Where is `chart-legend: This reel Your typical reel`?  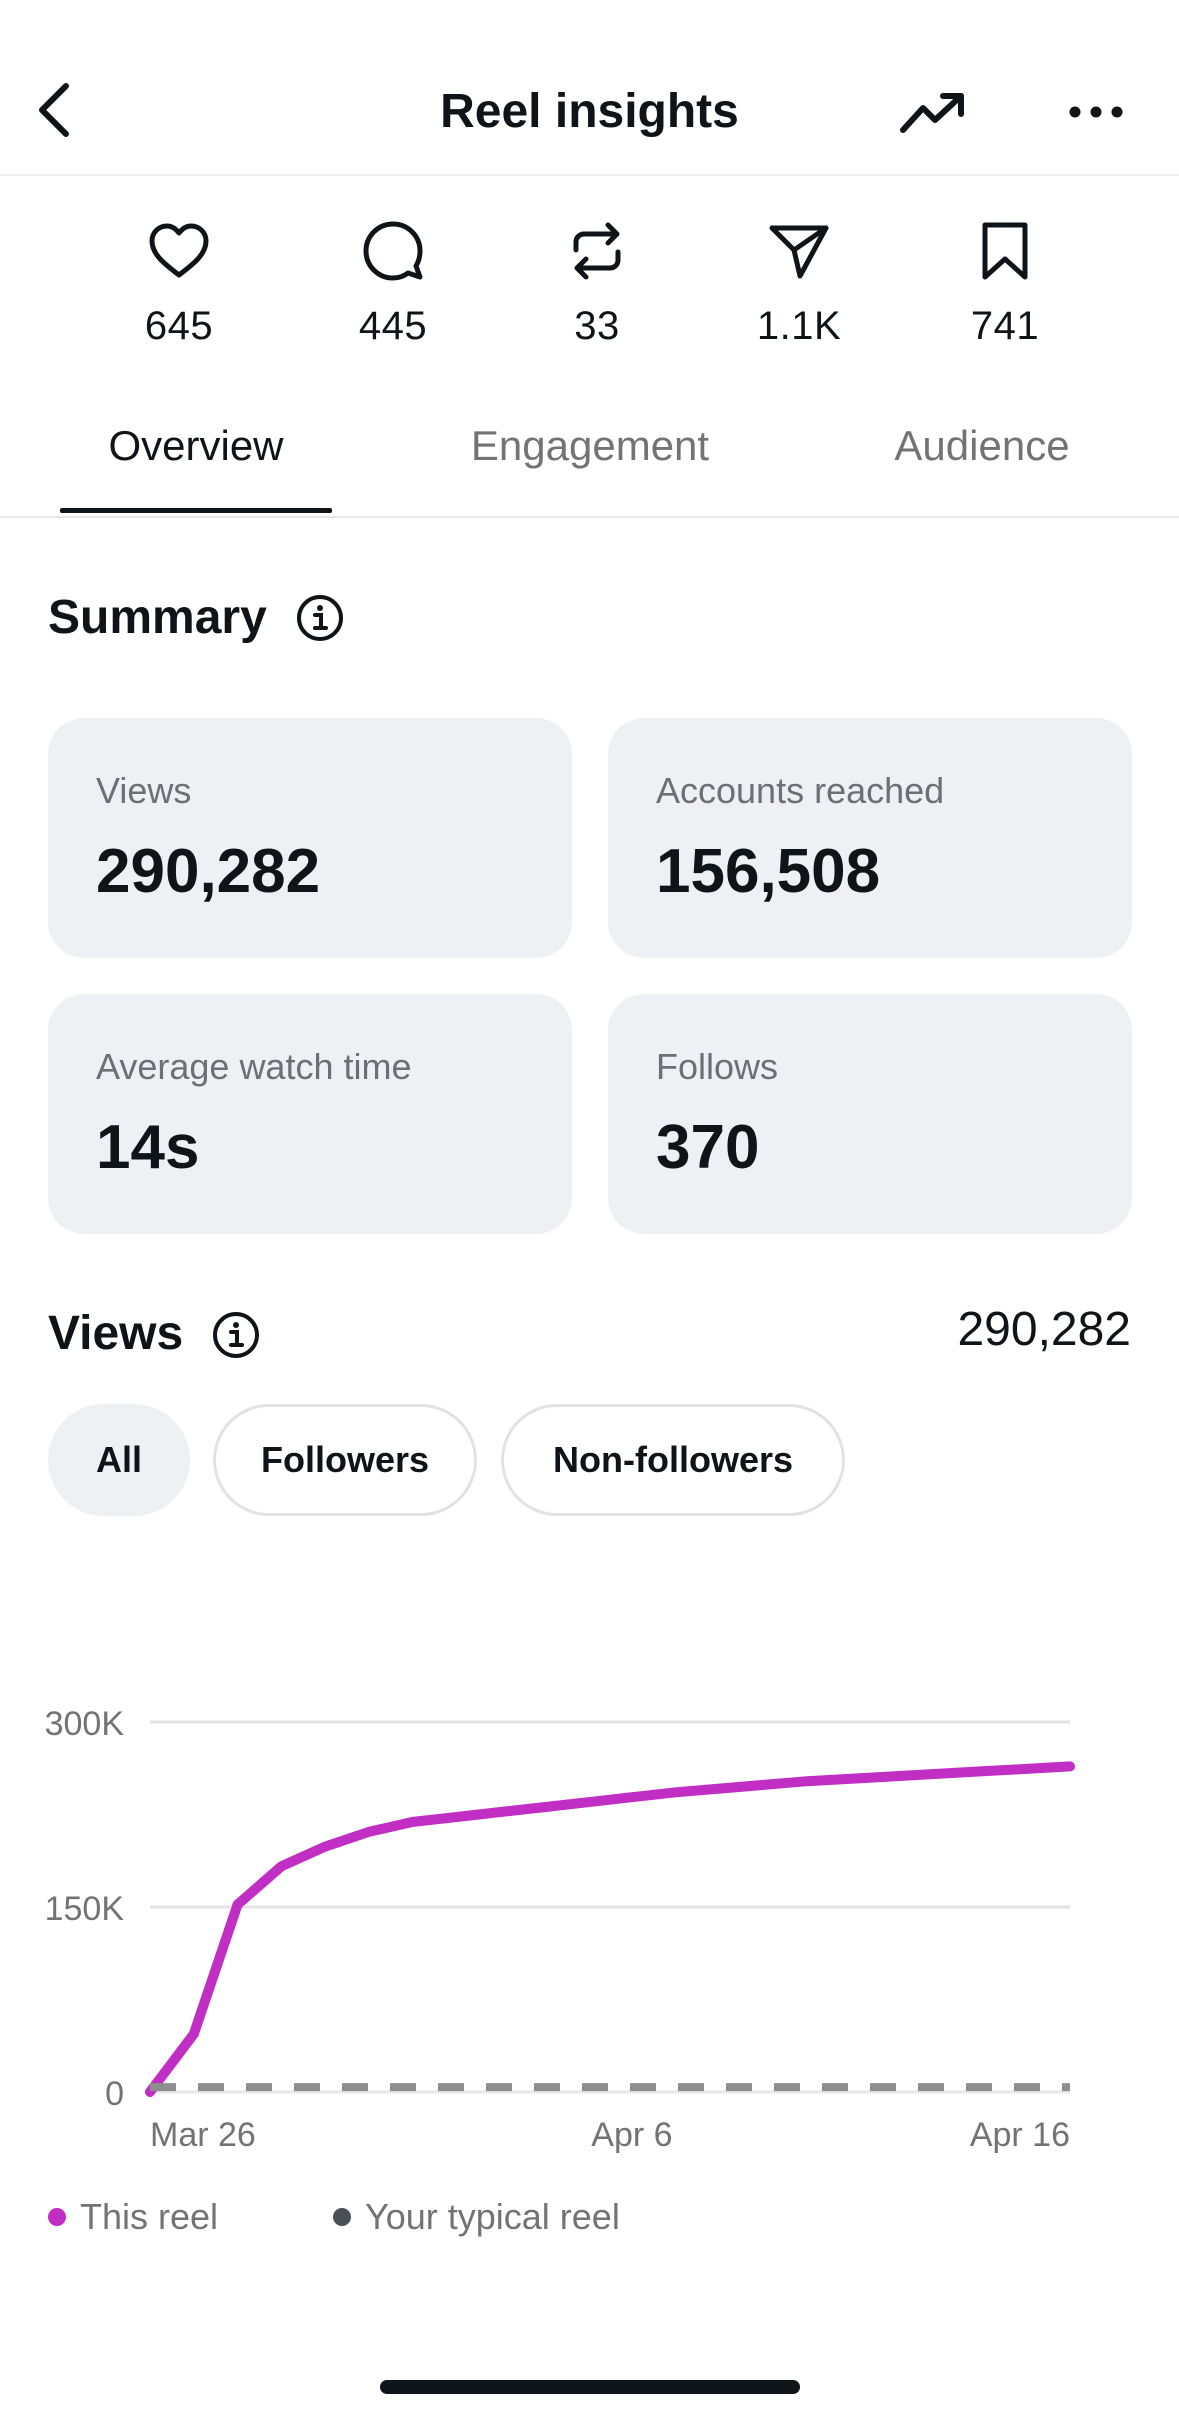
chart-legend: This reel Your typical reel is located at coordinates (589, 2221).